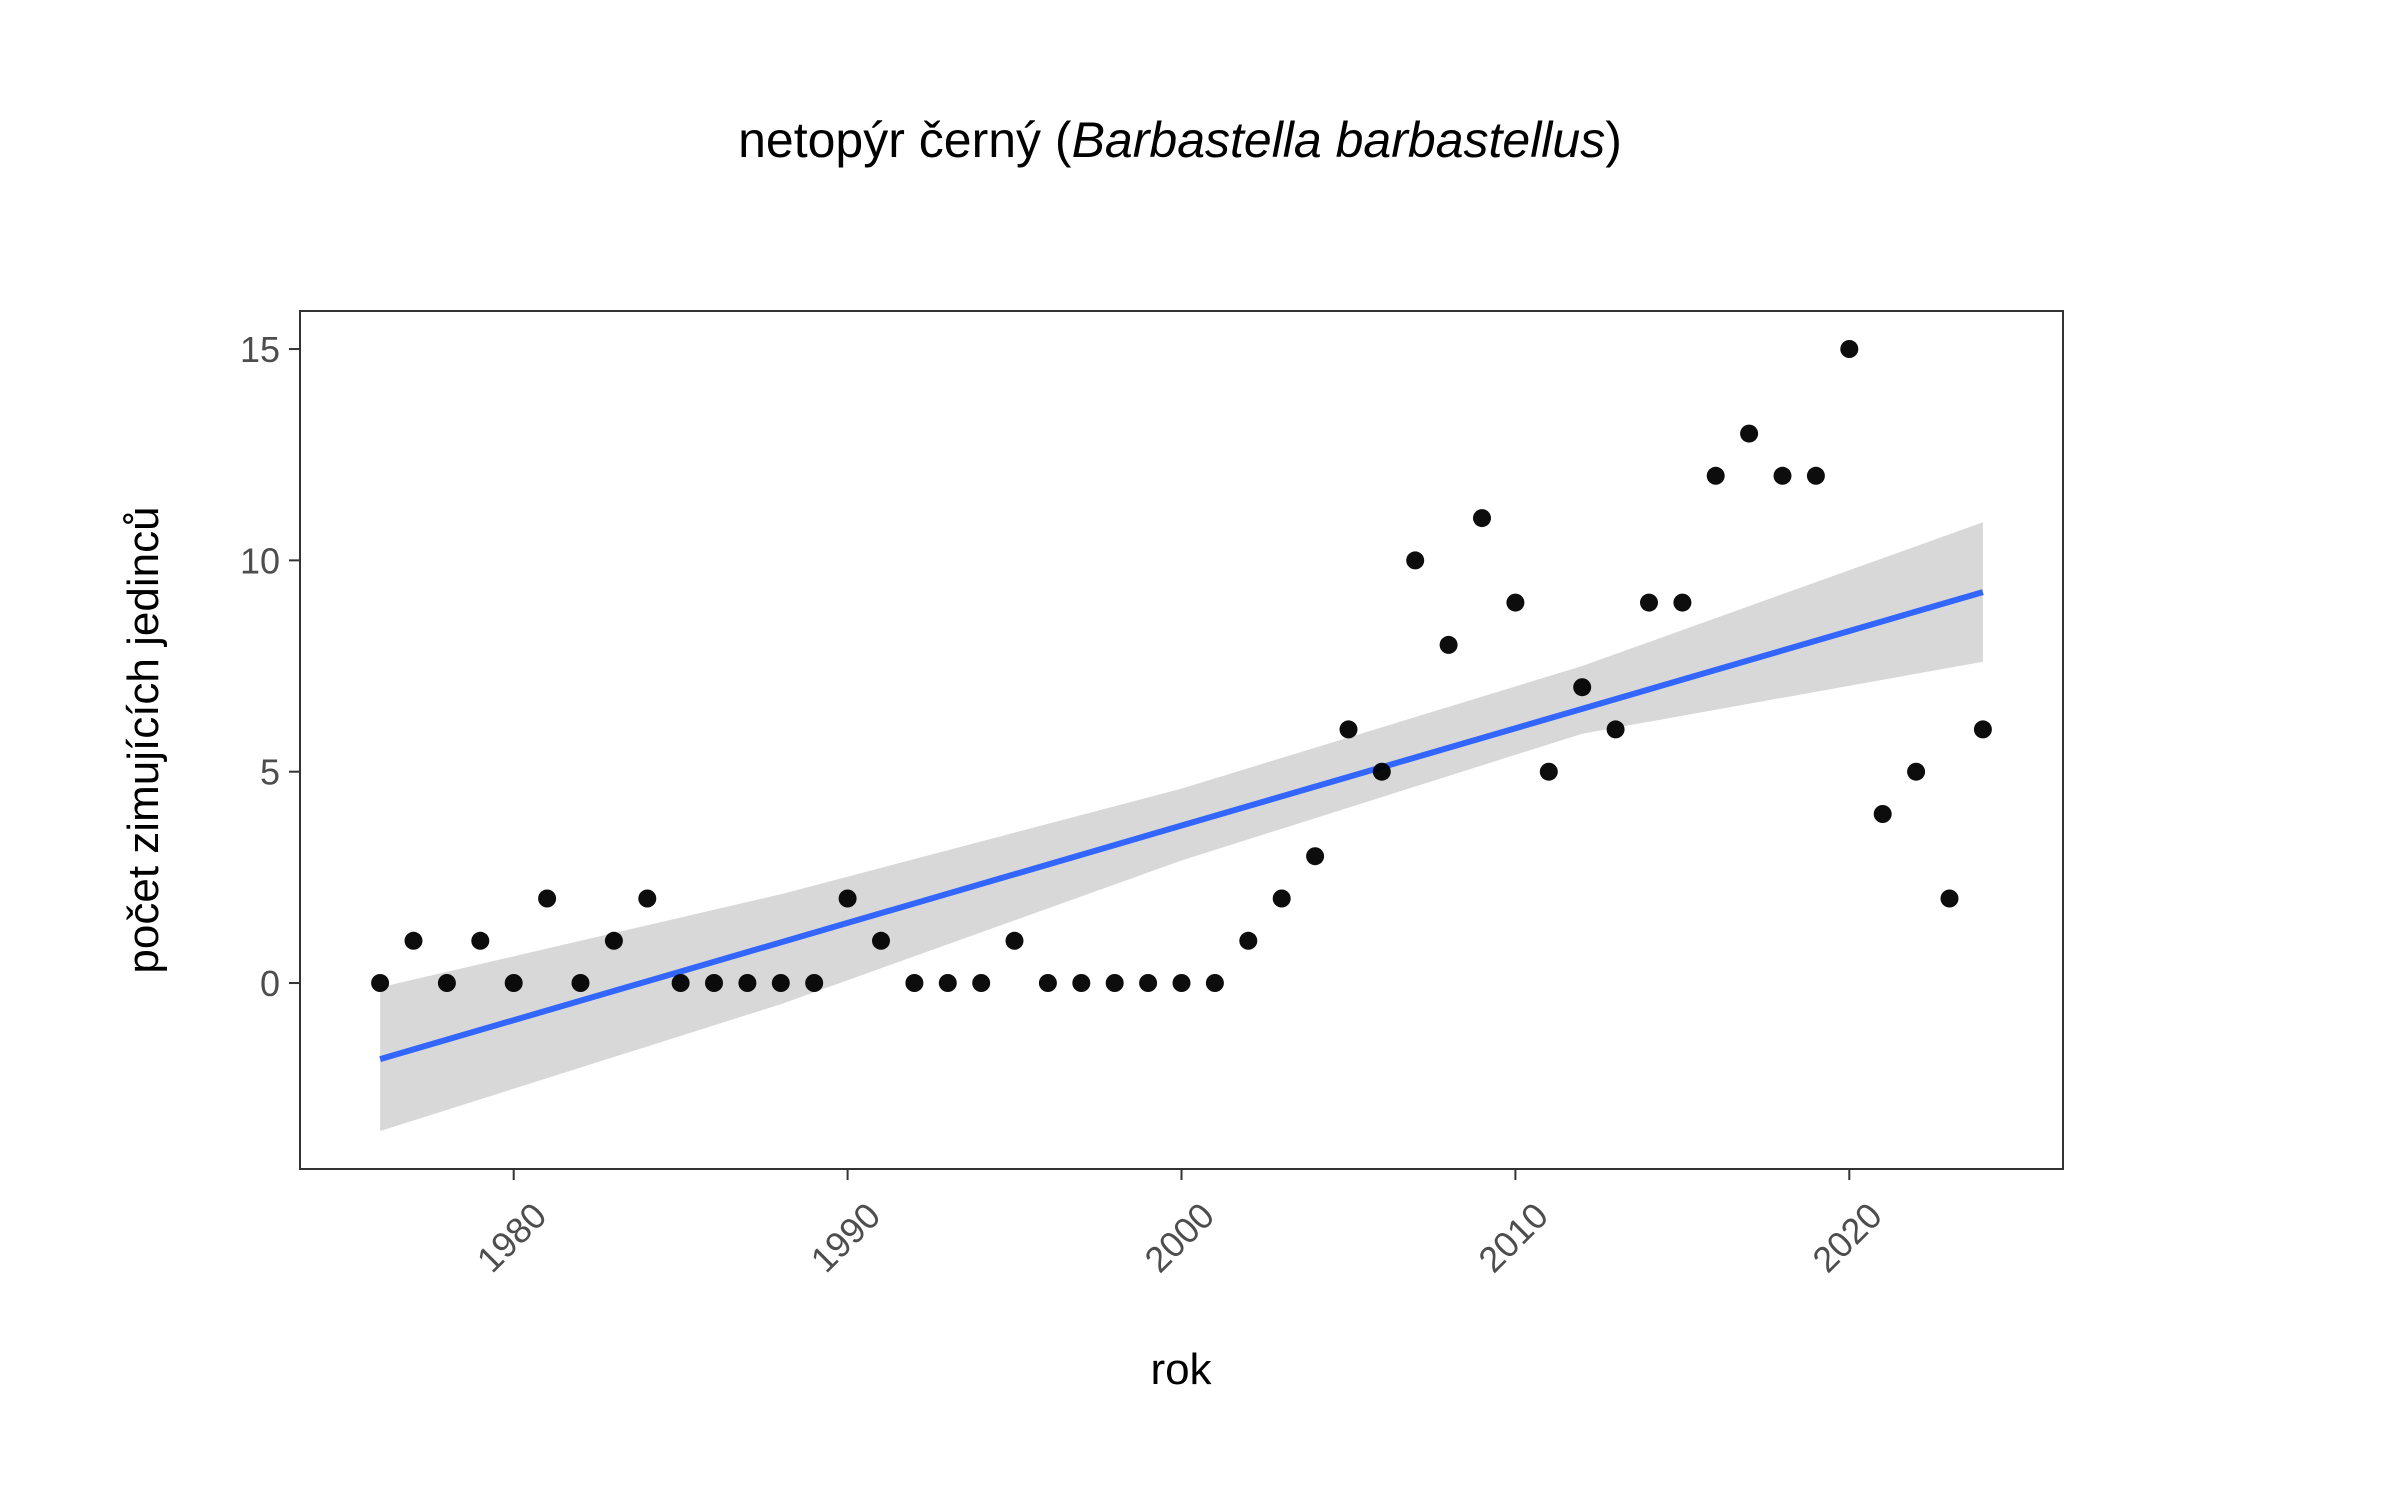 The height and width of the screenshot is (1500, 2400). I want to click on x-tick-label: 2000, so click(1179, 1238).